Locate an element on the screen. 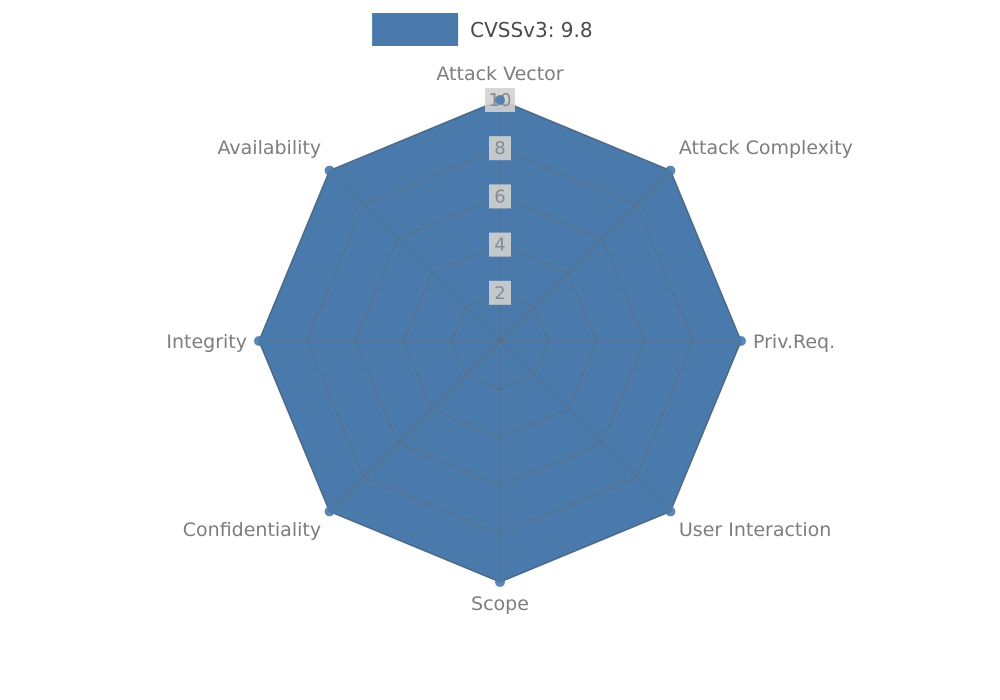  tick-label: 6 is located at coordinates (499, 196).